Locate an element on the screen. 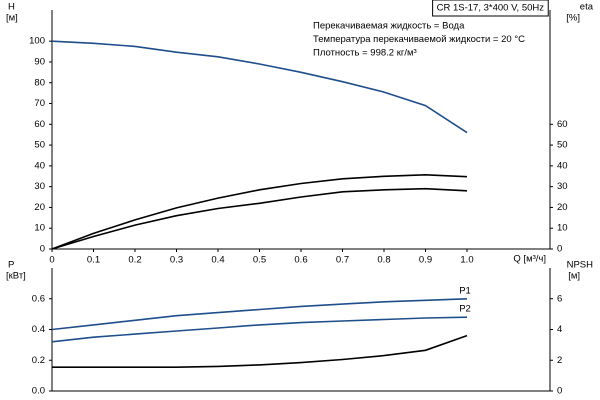 The height and width of the screenshot is (400, 600). x-tick-label: 0 is located at coordinates (51, 260).